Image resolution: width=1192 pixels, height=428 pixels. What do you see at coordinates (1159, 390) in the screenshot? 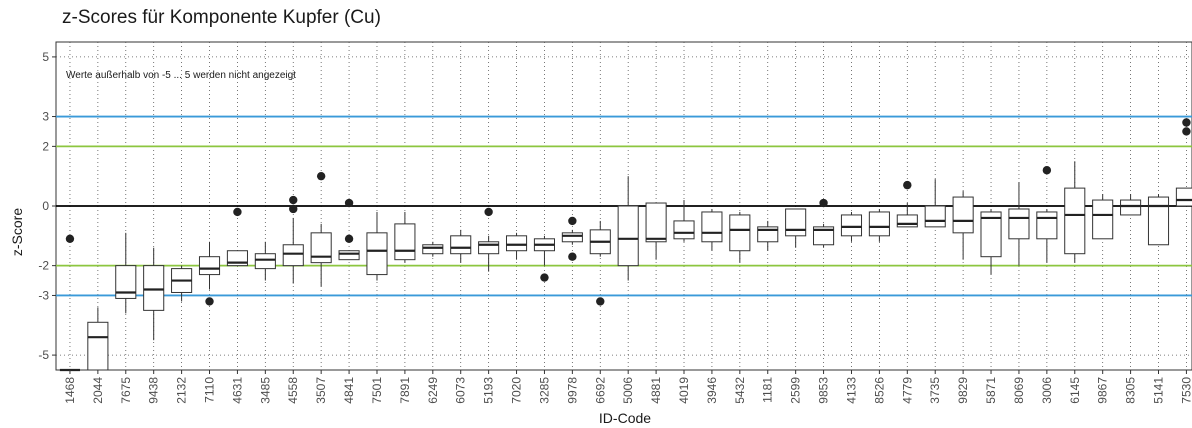
I see `x-tick-label: 5141` at bounding box center [1159, 390].